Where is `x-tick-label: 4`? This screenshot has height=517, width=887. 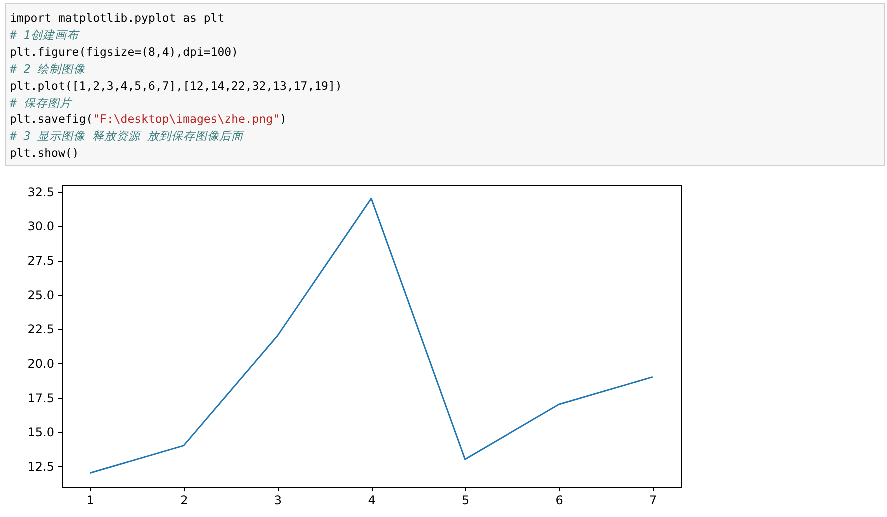
x-tick-label: 4 is located at coordinates (372, 501).